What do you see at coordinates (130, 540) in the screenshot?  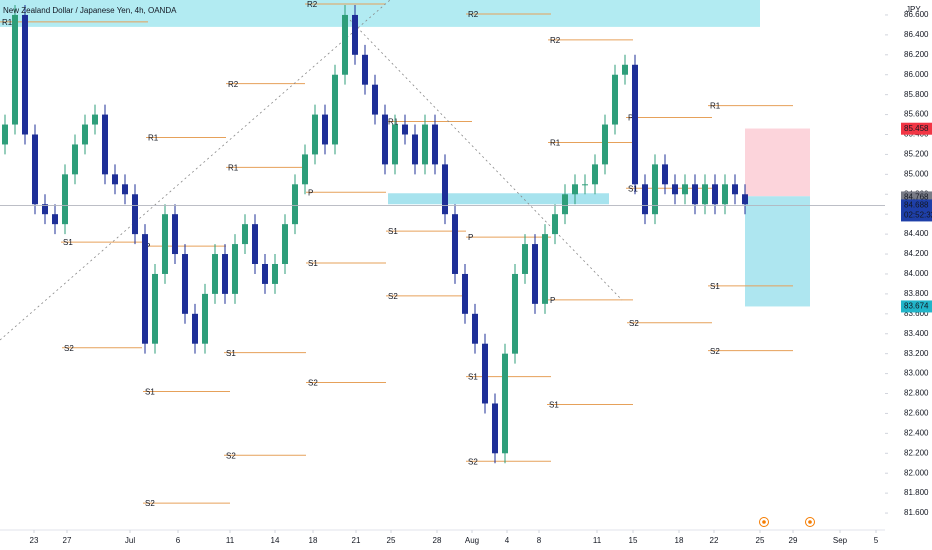 I see `x-tick-label: Jul` at bounding box center [130, 540].